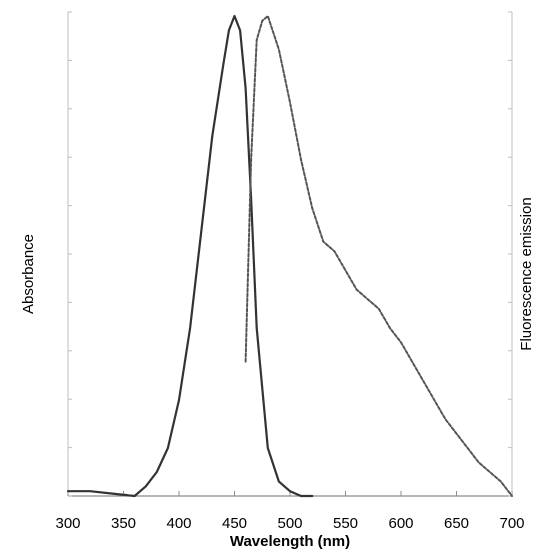  I want to click on x-tick-label-600: 600, so click(400, 523).